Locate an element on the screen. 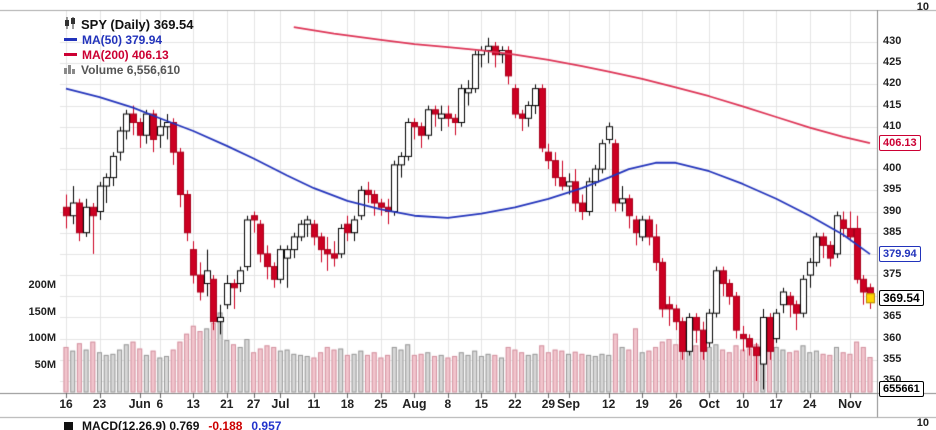  volume-tick-label: 150M is located at coordinates (42, 311).